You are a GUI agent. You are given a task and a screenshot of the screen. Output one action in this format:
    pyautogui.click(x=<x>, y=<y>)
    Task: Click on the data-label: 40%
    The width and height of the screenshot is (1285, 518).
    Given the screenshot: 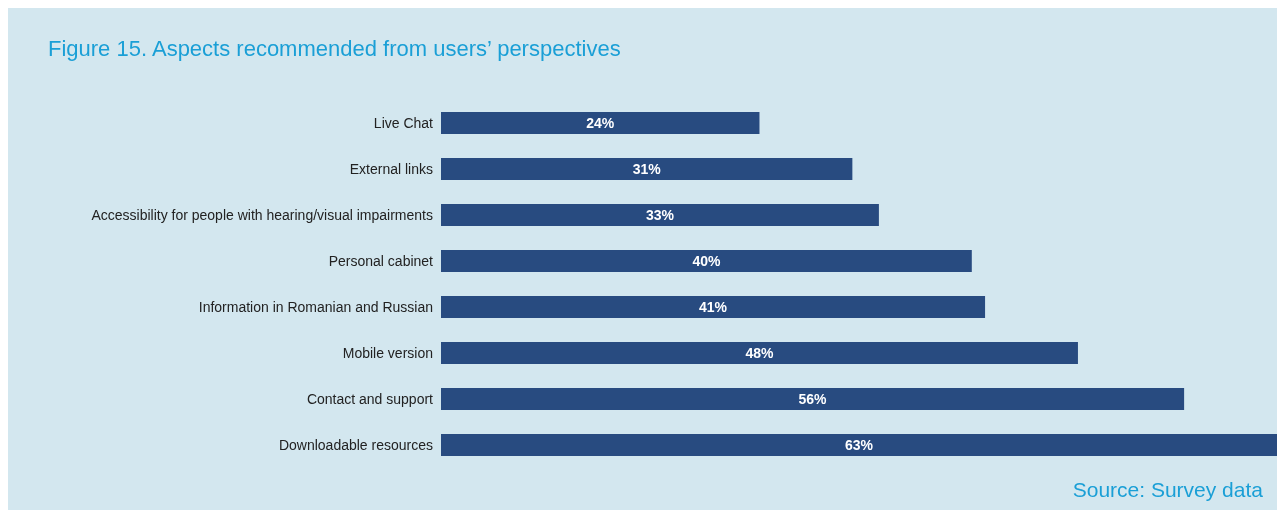 What is the action you would take?
    pyautogui.click(x=706, y=261)
    